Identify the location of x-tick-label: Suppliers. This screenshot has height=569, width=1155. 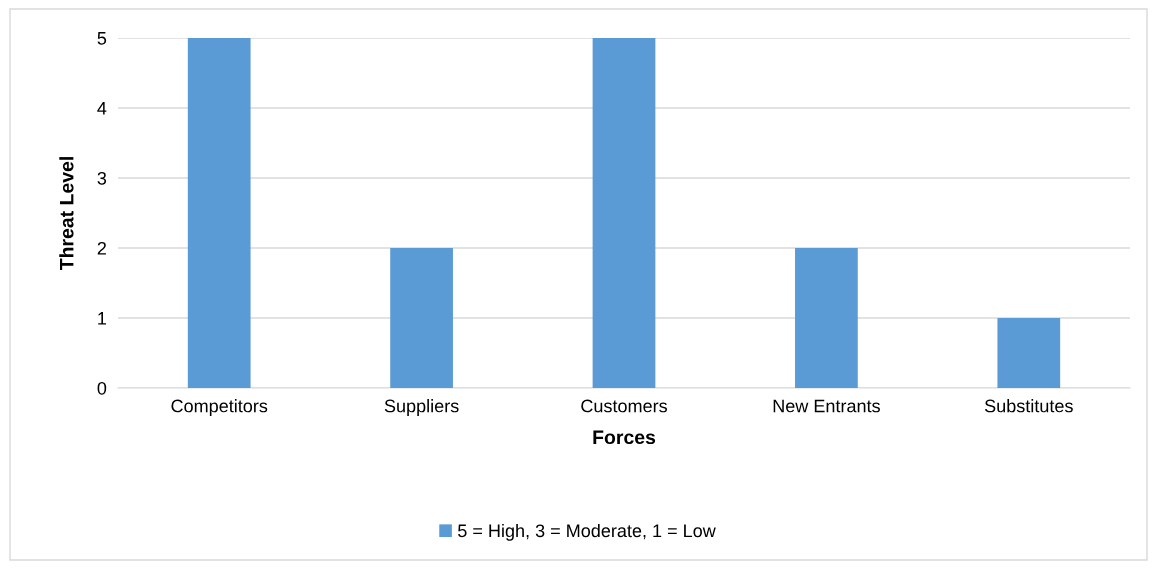
(421, 407).